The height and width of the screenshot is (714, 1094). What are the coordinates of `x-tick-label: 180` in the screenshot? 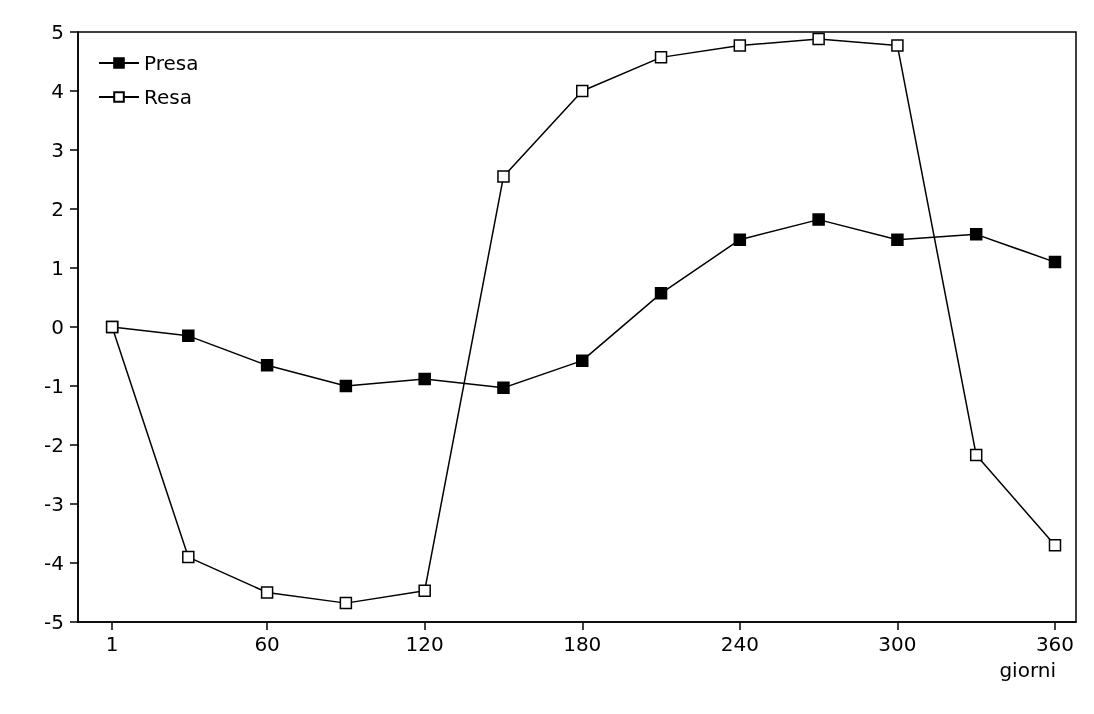 It's located at (582, 644).